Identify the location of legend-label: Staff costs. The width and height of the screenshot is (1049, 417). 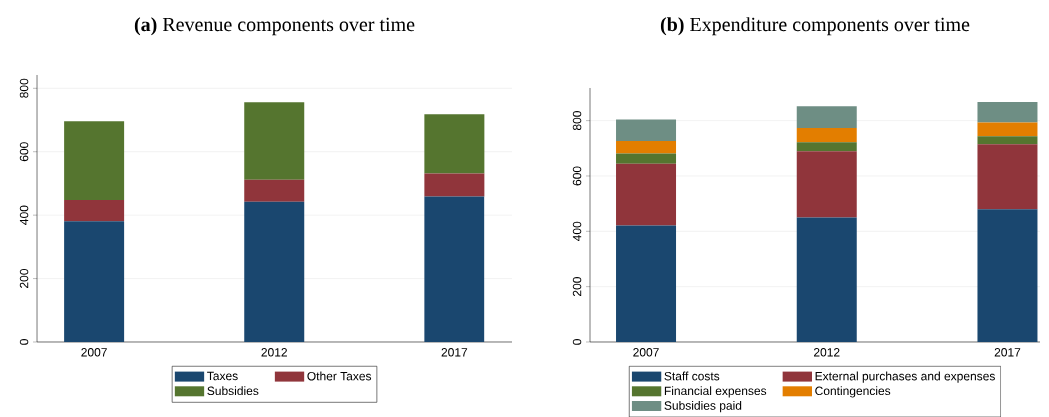
(692, 376).